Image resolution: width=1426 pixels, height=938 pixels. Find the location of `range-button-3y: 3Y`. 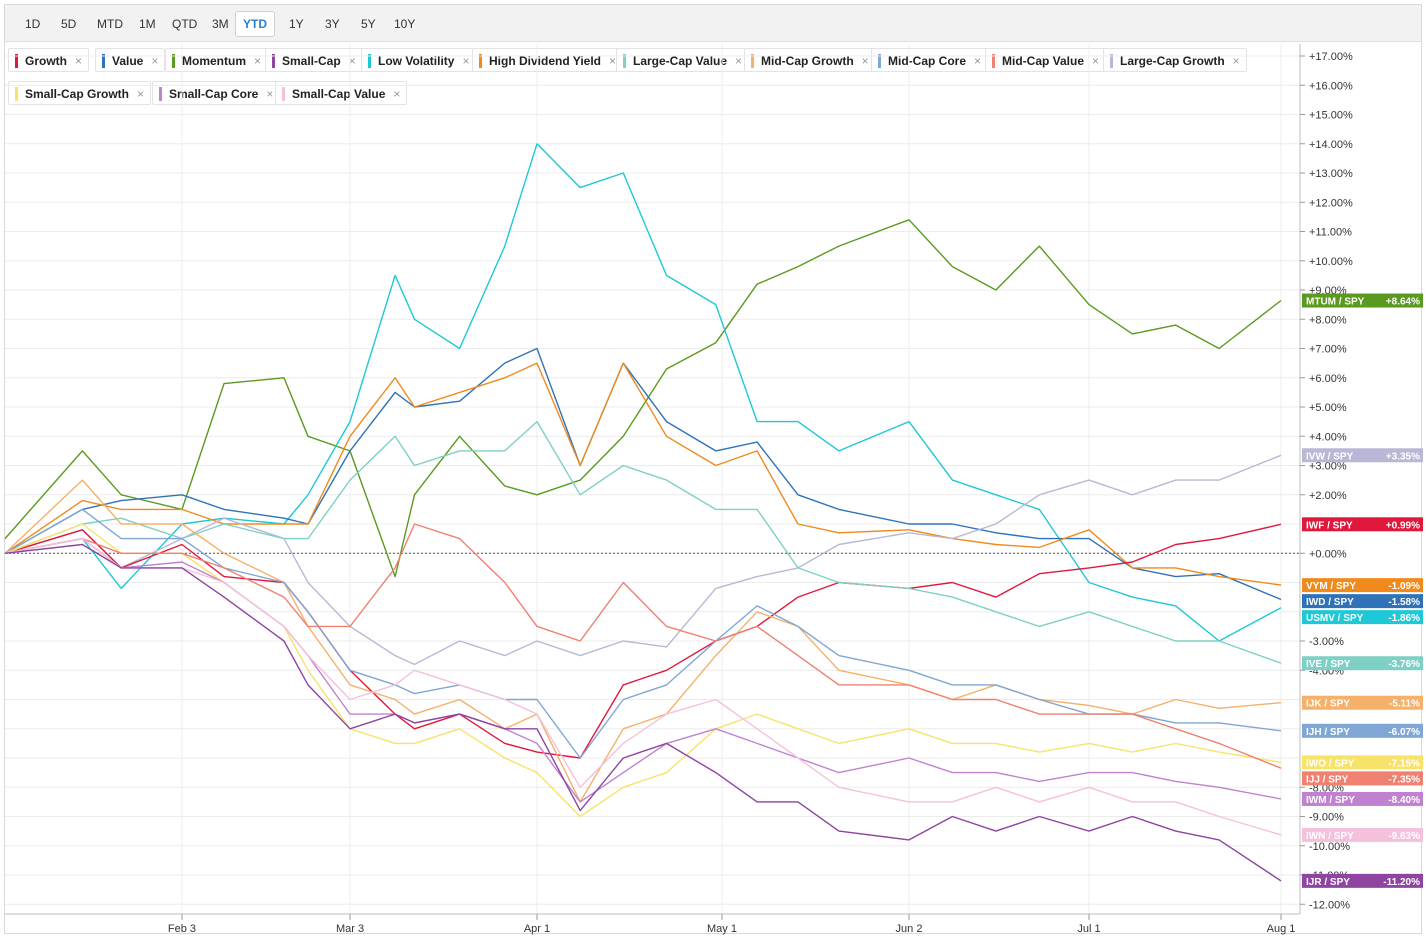

range-button-3y: 3Y is located at coordinates (332, 24).